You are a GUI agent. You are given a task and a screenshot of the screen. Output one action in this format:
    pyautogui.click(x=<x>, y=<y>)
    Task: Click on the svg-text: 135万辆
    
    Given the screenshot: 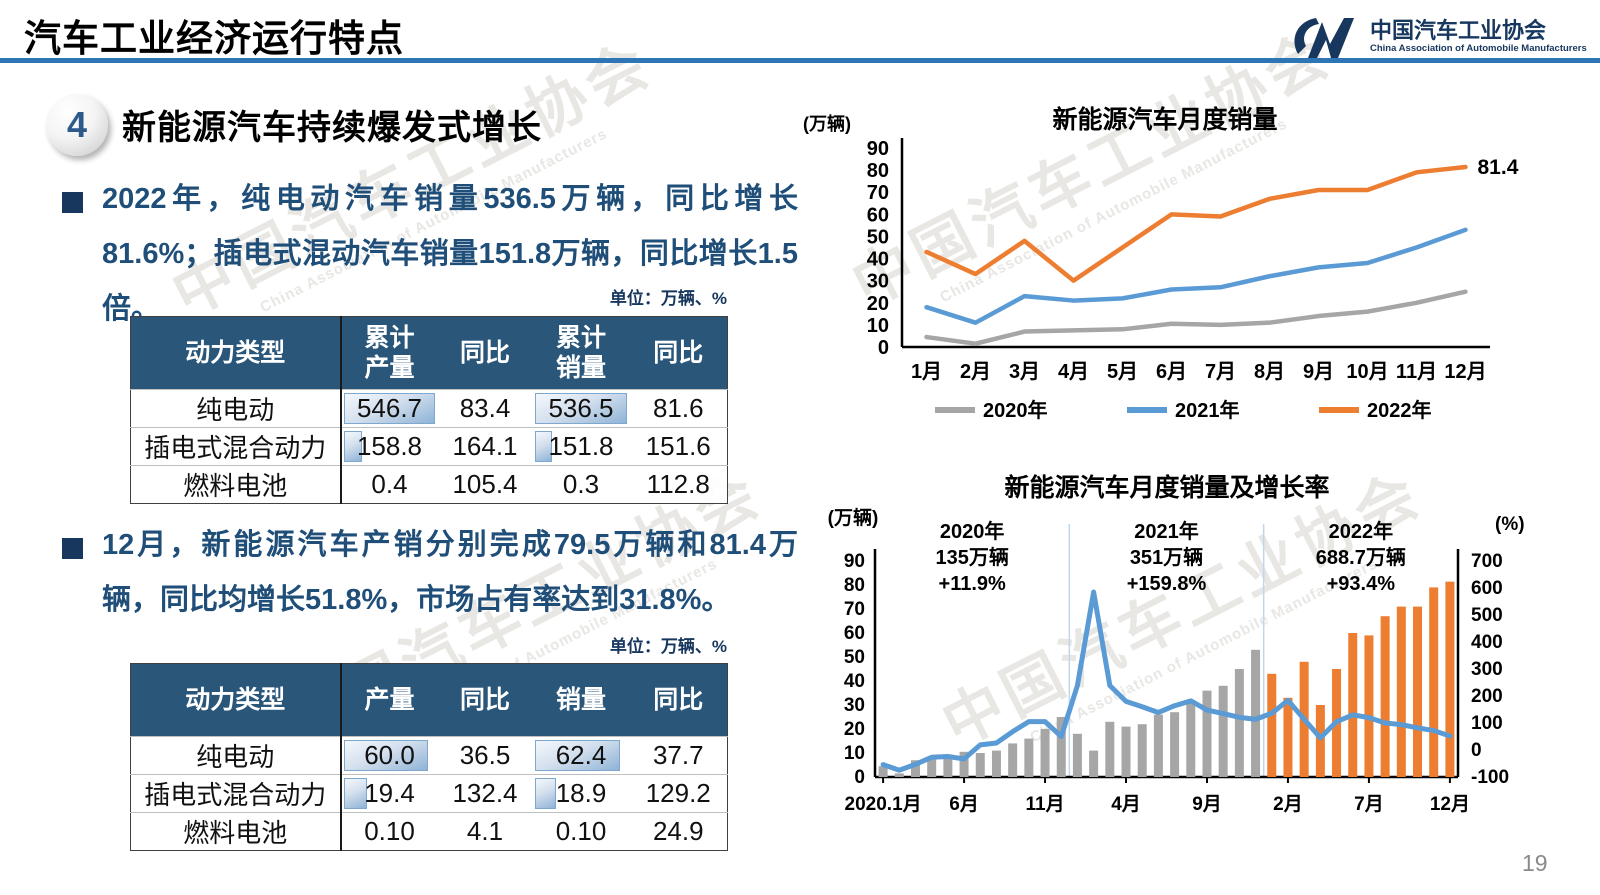 What is the action you would take?
    pyautogui.click(x=971, y=557)
    